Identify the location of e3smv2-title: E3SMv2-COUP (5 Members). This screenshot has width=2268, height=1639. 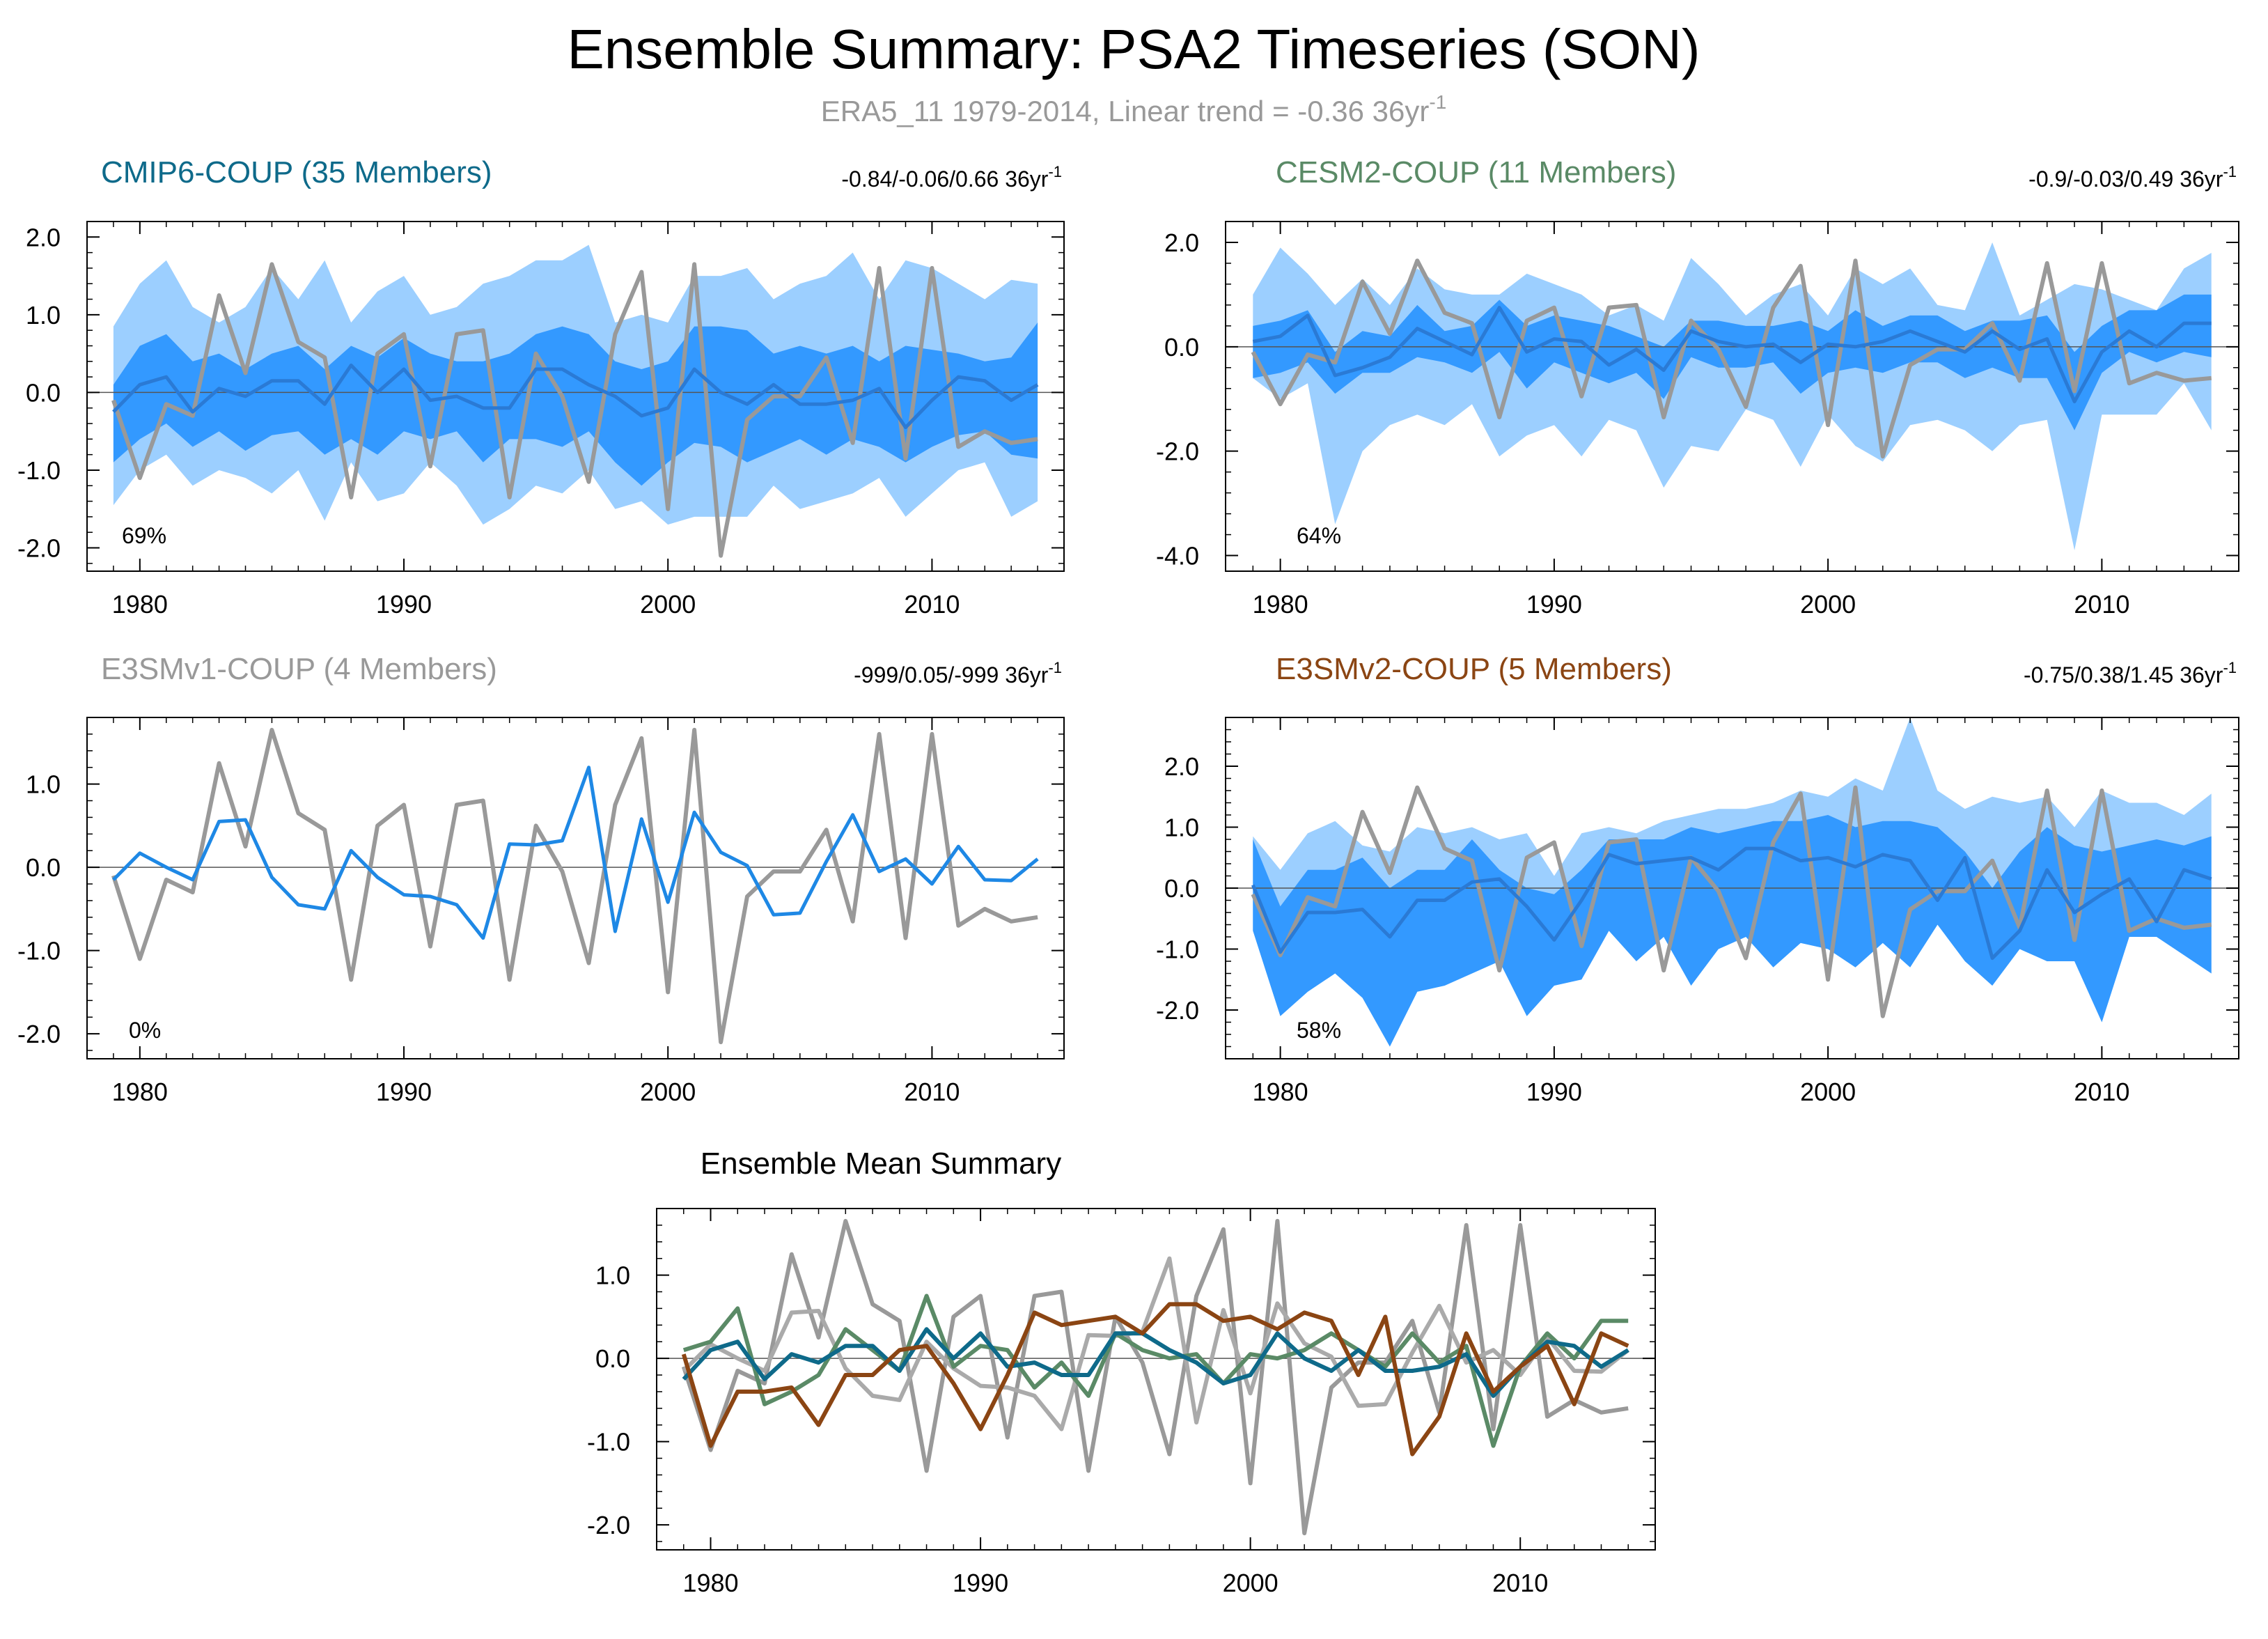
(1474, 669).